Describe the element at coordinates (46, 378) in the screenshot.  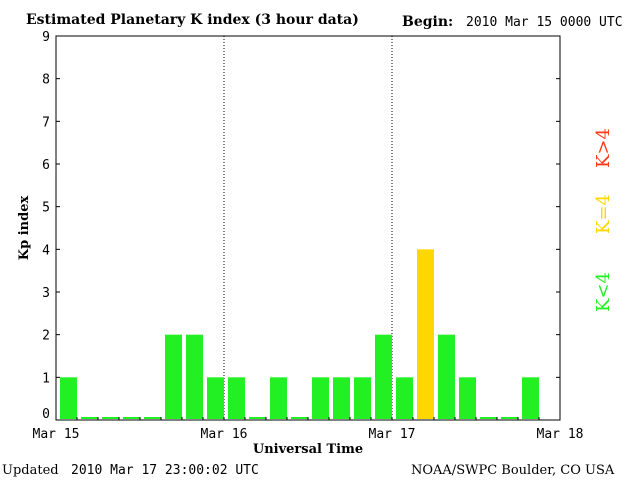
I see `y-tick-label: 1` at that location.